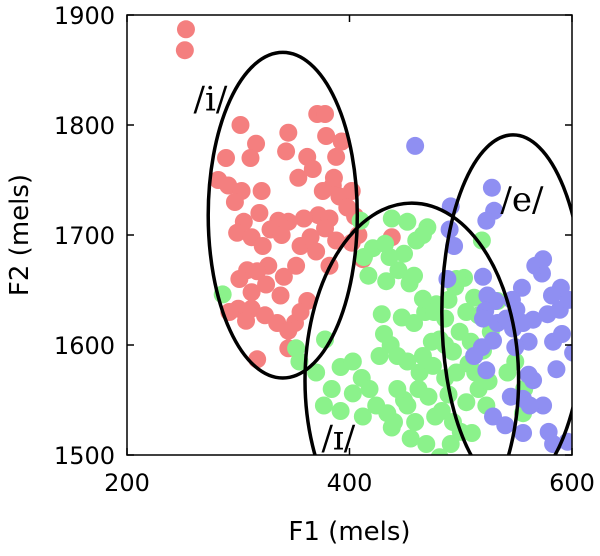  What do you see at coordinates (84, 16) in the screenshot?
I see `y-tick-label-5: 1900` at bounding box center [84, 16].